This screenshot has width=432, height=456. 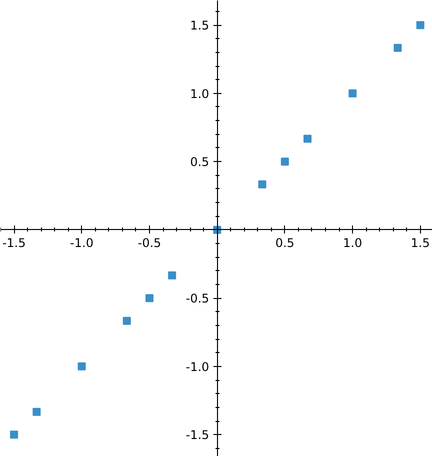 What do you see at coordinates (82, 243) in the screenshot?
I see `x-tick-label: -1.0` at bounding box center [82, 243].